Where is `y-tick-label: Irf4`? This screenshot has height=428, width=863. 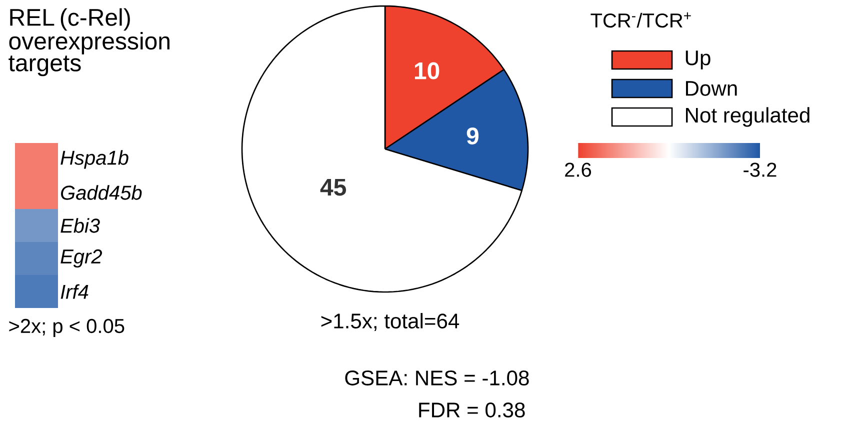 y-tick-label: Irf4 is located at coordinates (74, 291).